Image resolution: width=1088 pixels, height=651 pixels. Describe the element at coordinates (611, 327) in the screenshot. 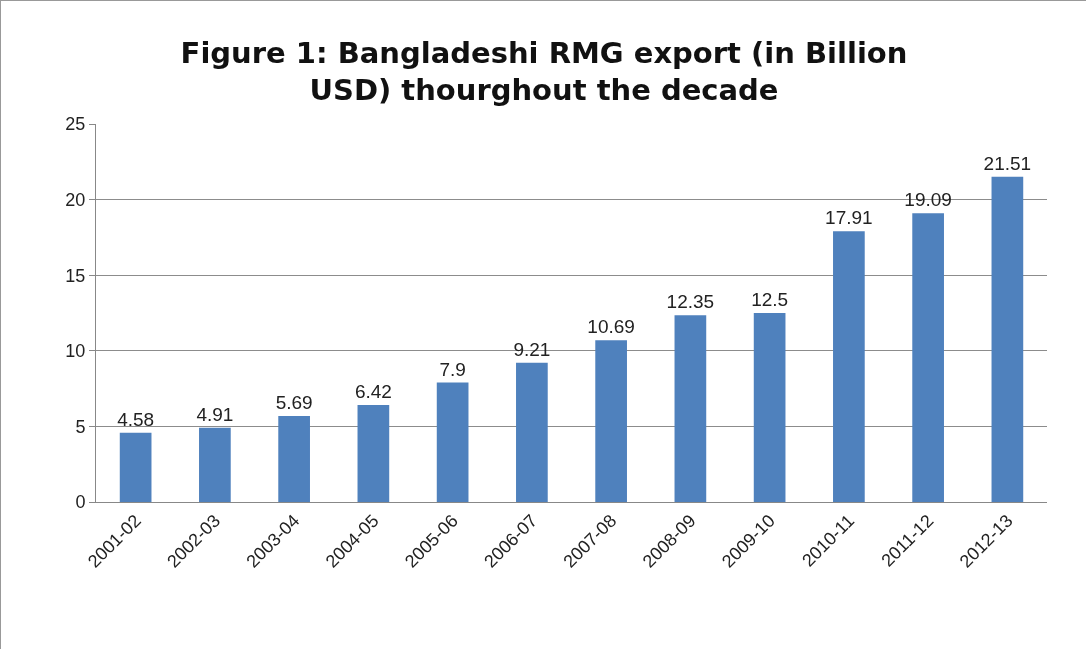

I see `data-label: 10.69` at that location.